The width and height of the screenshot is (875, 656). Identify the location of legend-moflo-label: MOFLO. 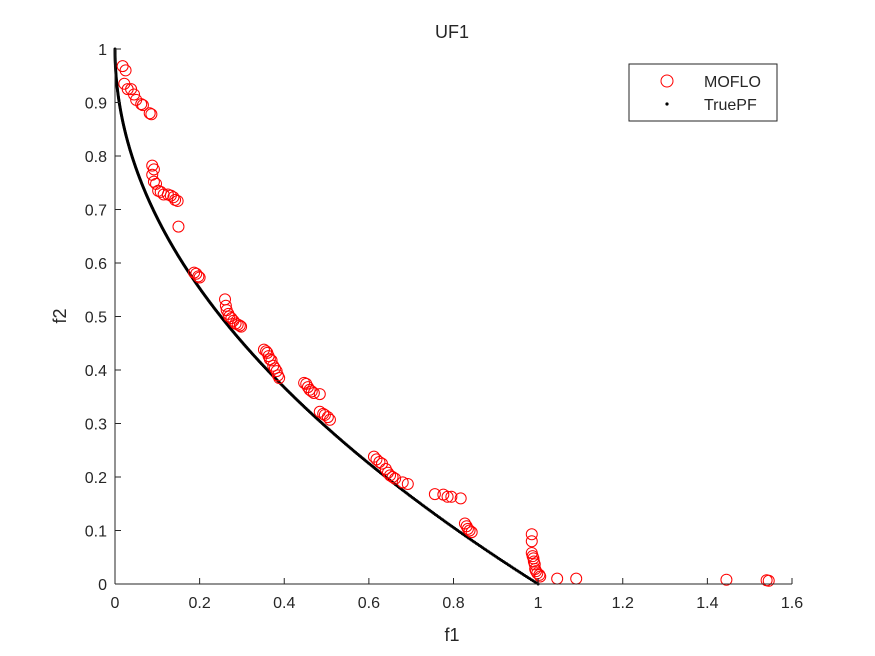
(732, 82).